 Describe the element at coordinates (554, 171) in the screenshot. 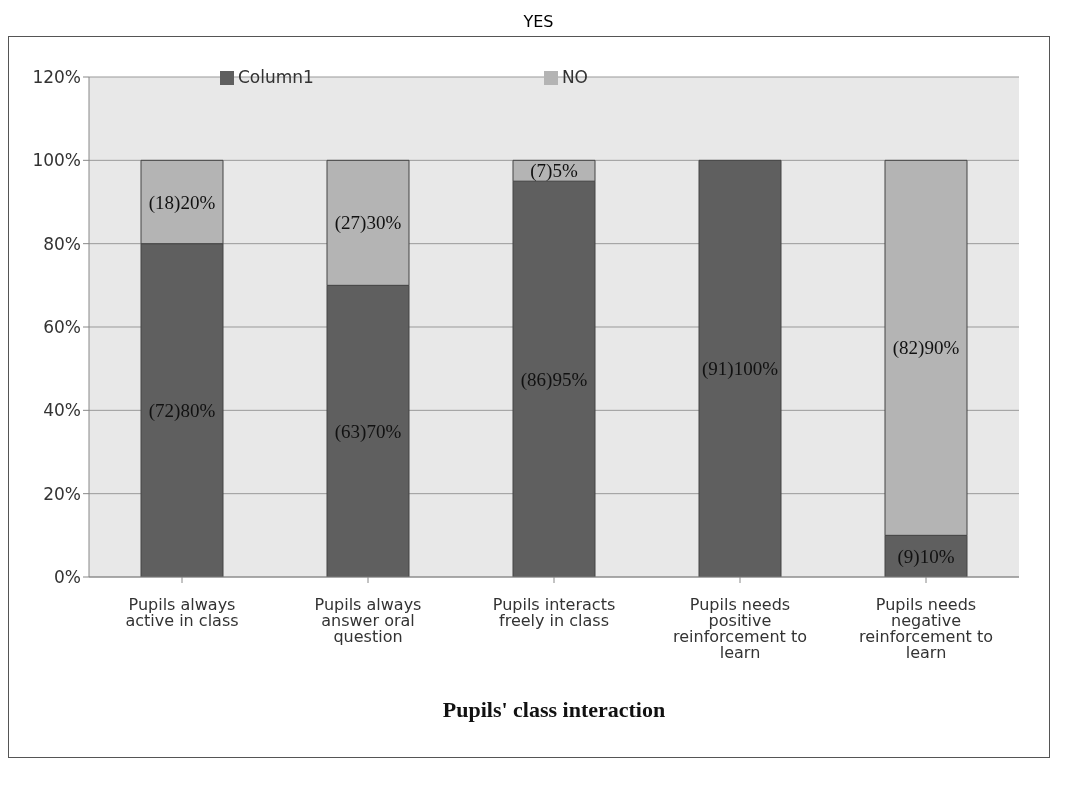

I see `data-label: (7)5%` at that location.